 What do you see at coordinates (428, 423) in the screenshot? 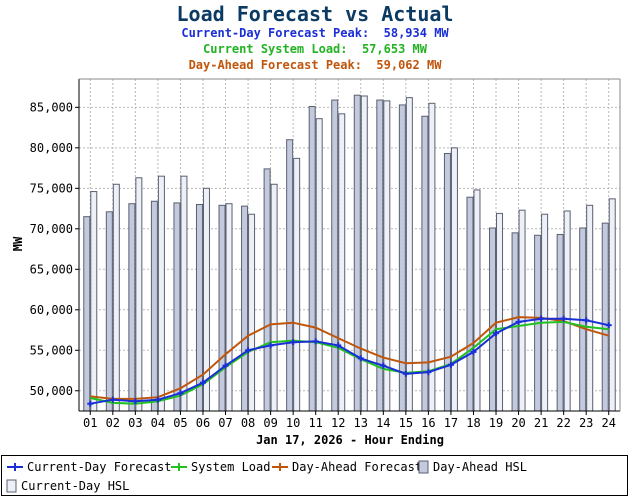
I see `x-tick-label: 16` at bounding box center [428, 423].